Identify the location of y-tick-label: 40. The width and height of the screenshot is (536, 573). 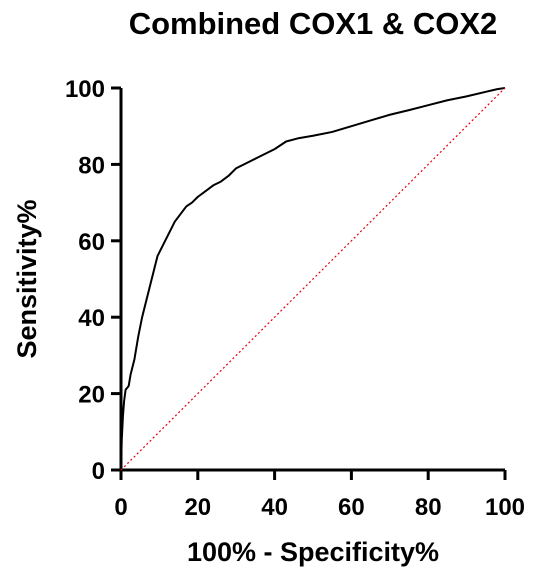
(91, 318).